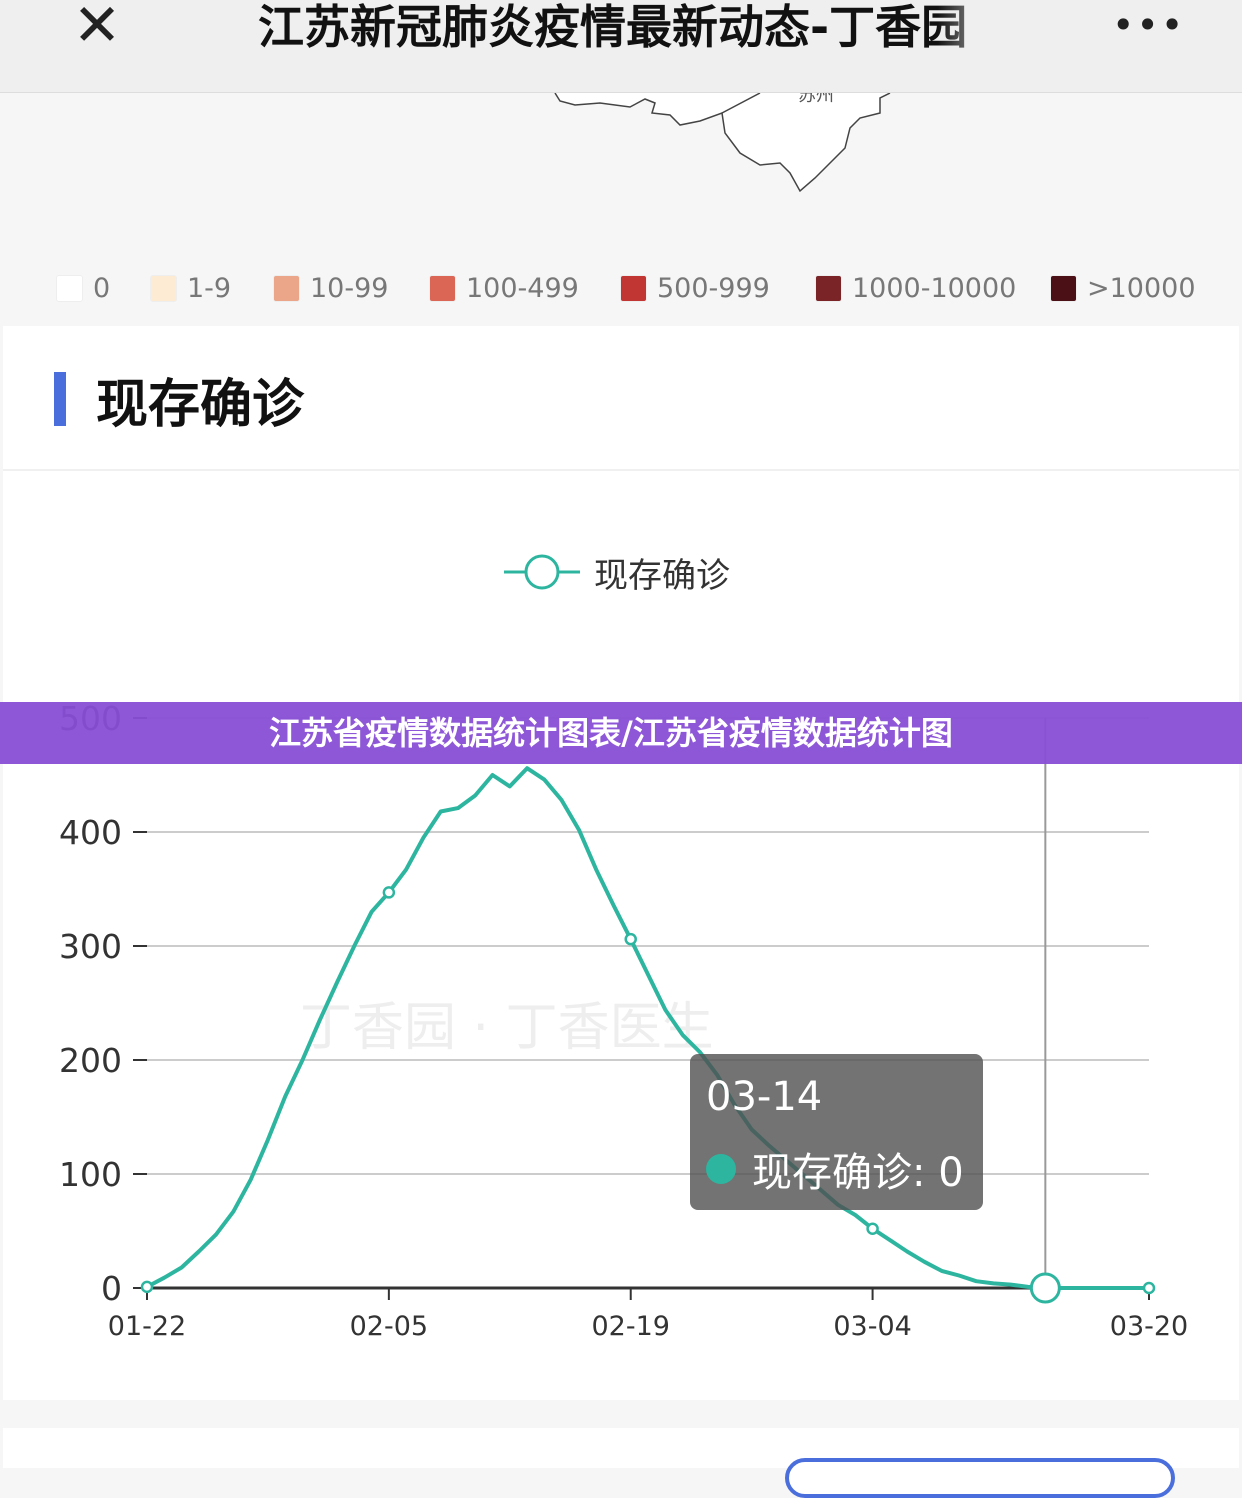 Image resolution: width=1242 pixels, height=1498 pixels. What do you see at coordinates (721, 1169) in the screenshot?
I see `series-dot-icon` at bounding box center [721, 1169].